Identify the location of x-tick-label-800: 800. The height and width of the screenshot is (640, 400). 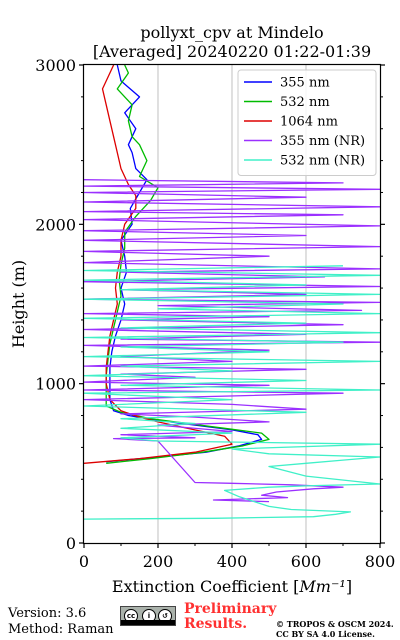
(380, 561).